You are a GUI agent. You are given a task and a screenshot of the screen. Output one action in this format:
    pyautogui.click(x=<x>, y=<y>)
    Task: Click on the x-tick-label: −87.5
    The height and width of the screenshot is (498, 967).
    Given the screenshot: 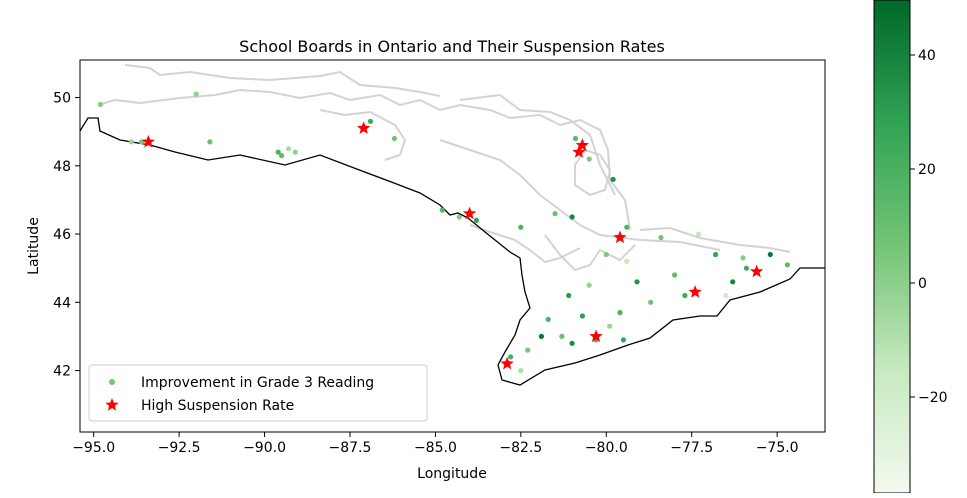 What is the action you would take?
    pyautogui.click(x=350, y=448)
    